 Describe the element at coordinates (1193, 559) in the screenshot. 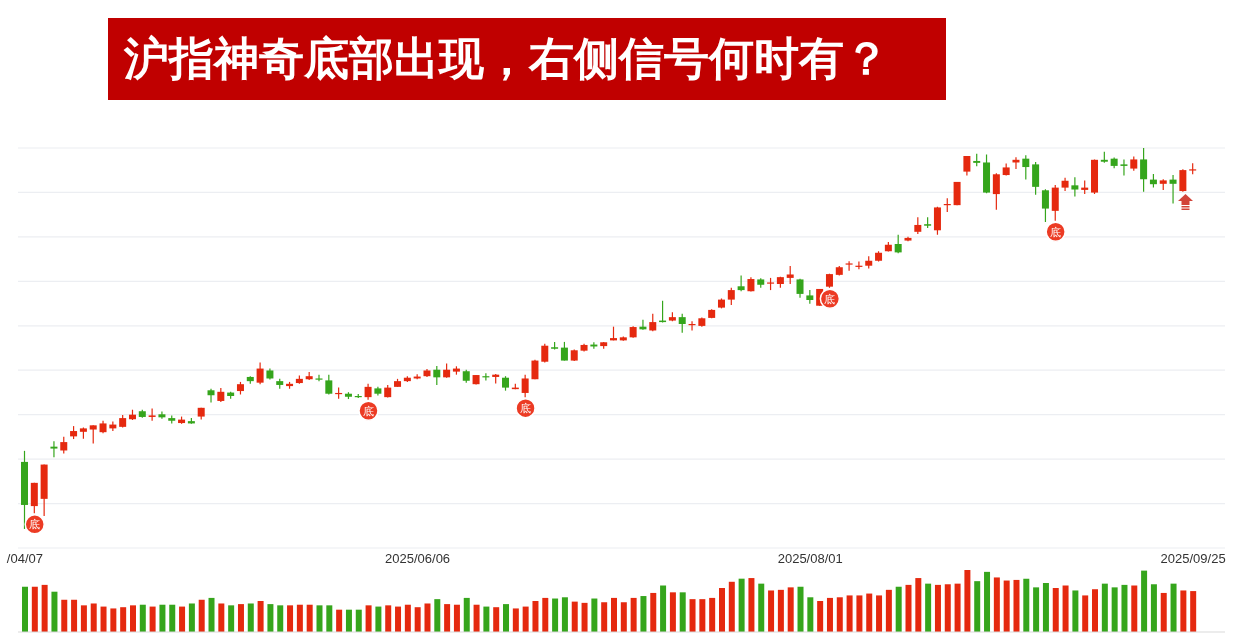

I see `x-tick-label: 2025/09/25` at that location.